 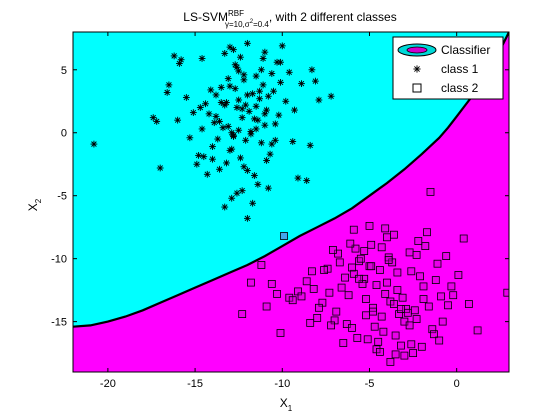 I want to click on asterisk-marker-icon, so click(x=417, y=69).